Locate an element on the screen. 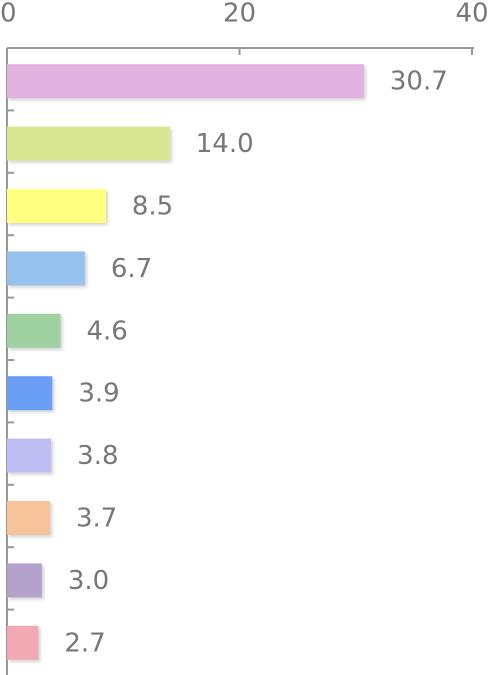 The width and height of the screenshot is (491, 675). value-label: 3.9 is located at coordinates (98, 394).